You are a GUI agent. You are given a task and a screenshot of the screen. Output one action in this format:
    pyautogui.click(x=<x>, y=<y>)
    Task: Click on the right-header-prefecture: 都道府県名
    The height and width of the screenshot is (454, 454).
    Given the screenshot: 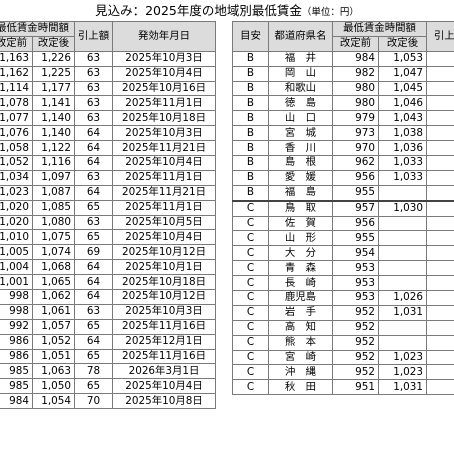 What is the action you would take?
    pyautogui.click(x=300, y=36)
    